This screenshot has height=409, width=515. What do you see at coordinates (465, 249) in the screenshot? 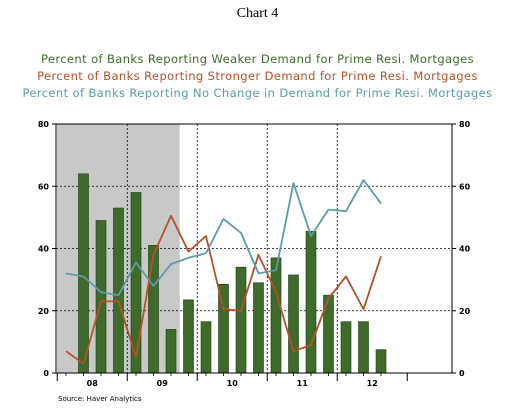
I see `y-tick-label-right: 40` at bounding box center [465, 249].